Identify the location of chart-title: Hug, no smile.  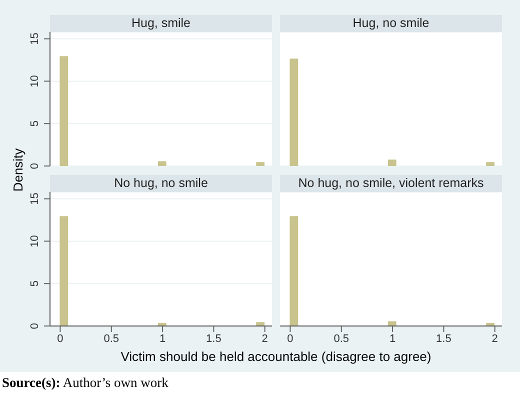
(391, 23).